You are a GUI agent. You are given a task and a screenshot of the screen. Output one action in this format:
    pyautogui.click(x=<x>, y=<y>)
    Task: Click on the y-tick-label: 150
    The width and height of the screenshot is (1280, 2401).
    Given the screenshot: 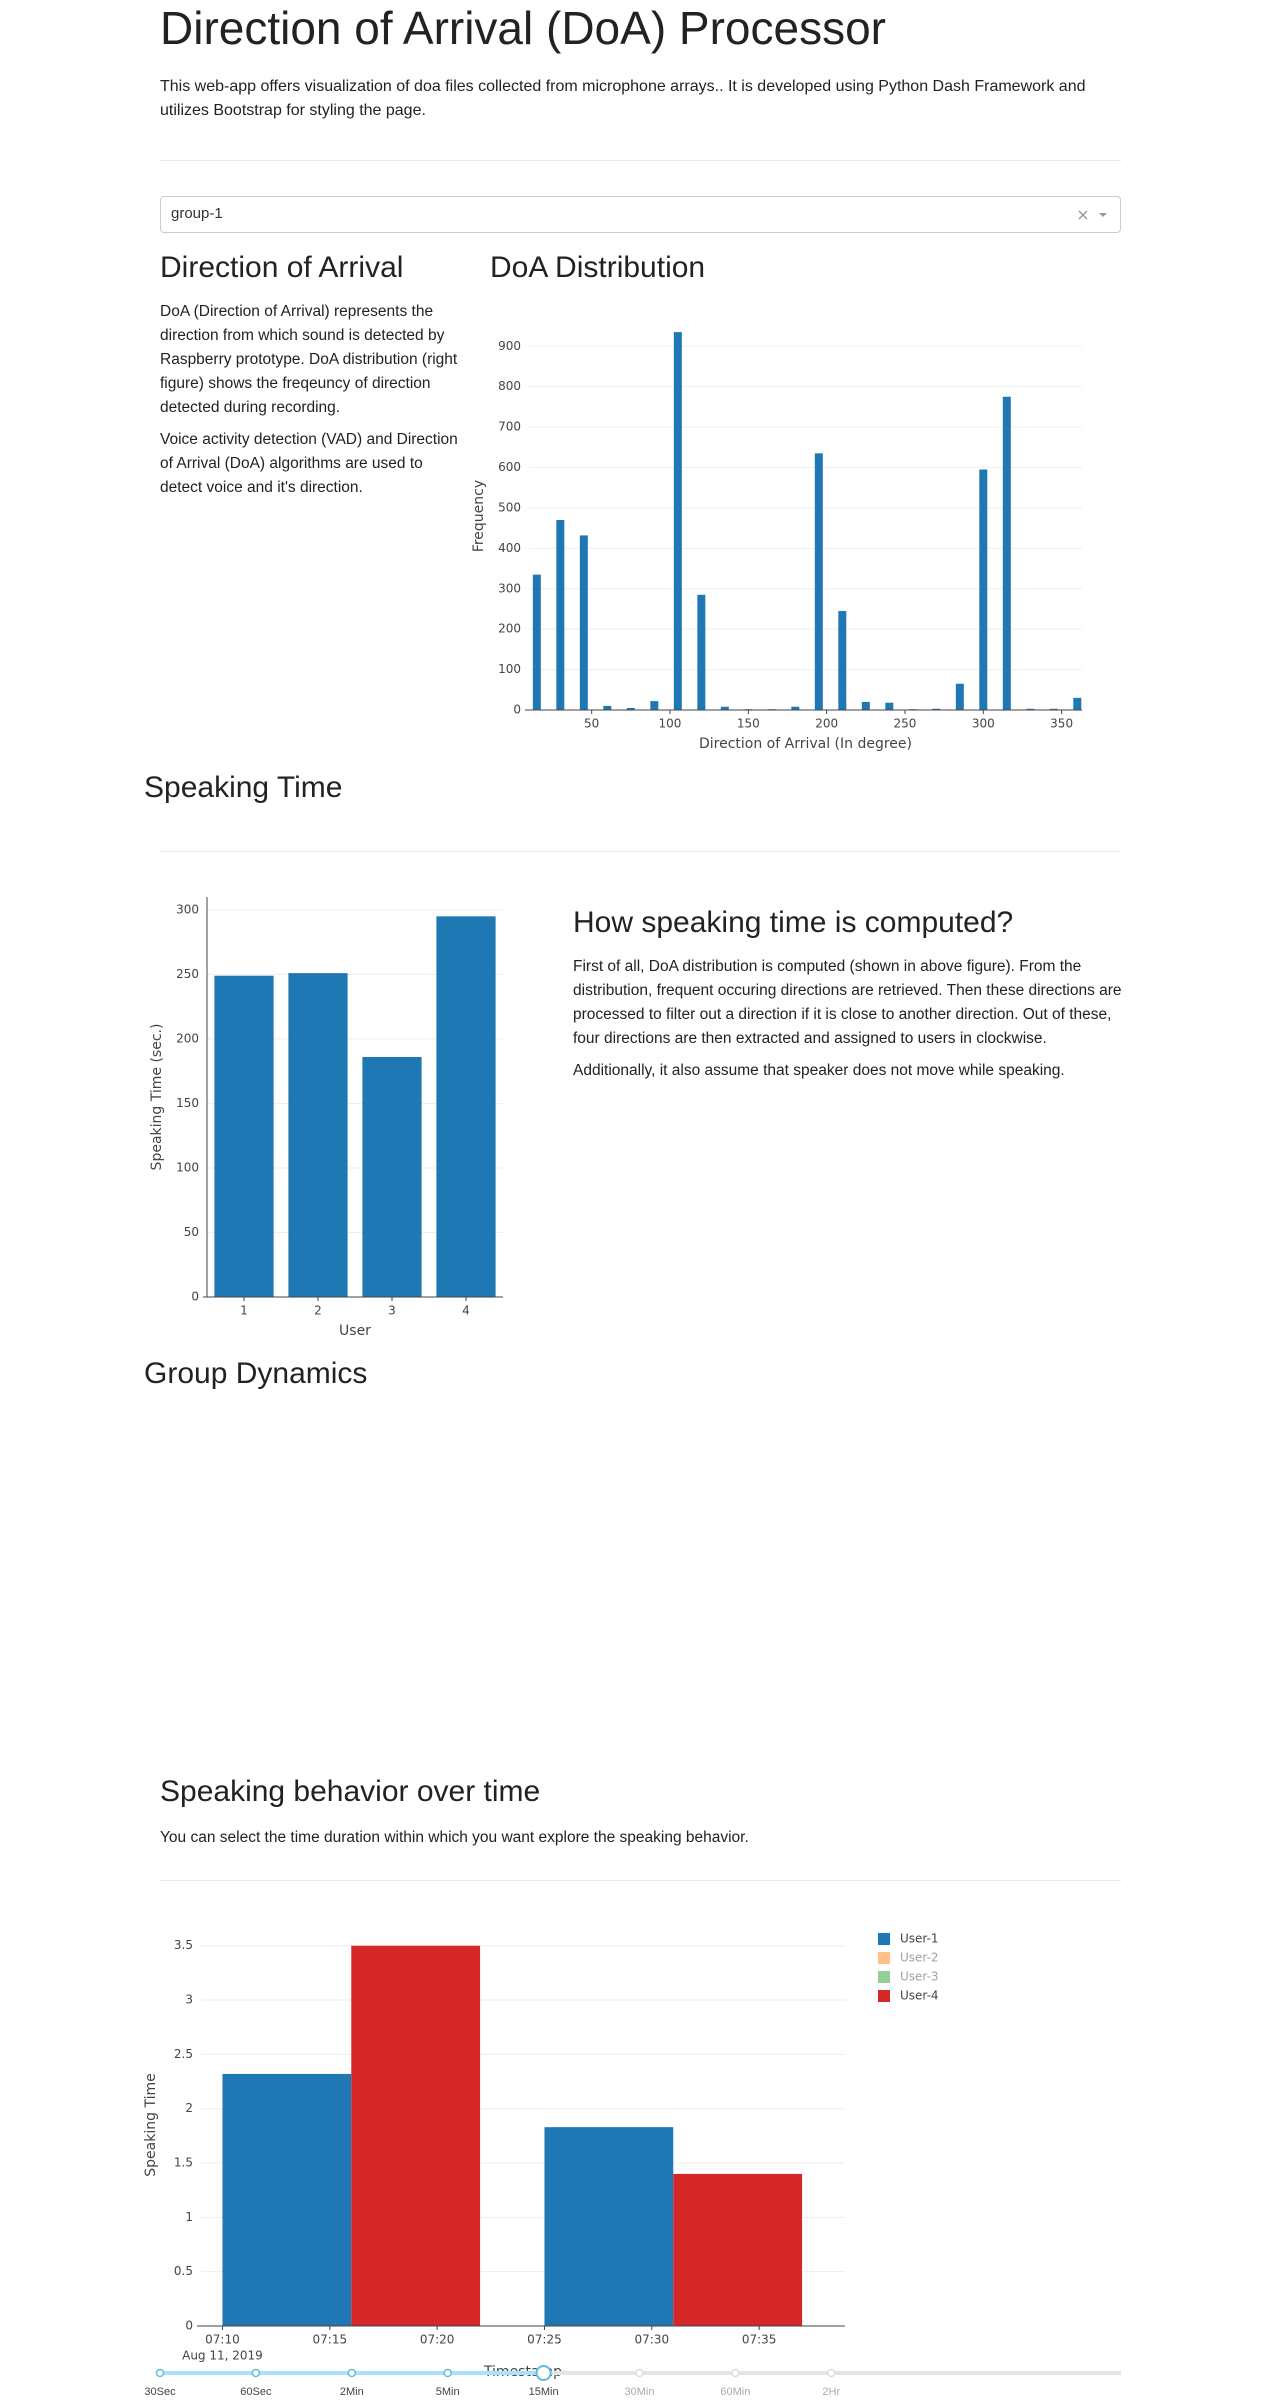 What is the action you would take?
    pyautogui.click(x=187, y=1103)
    